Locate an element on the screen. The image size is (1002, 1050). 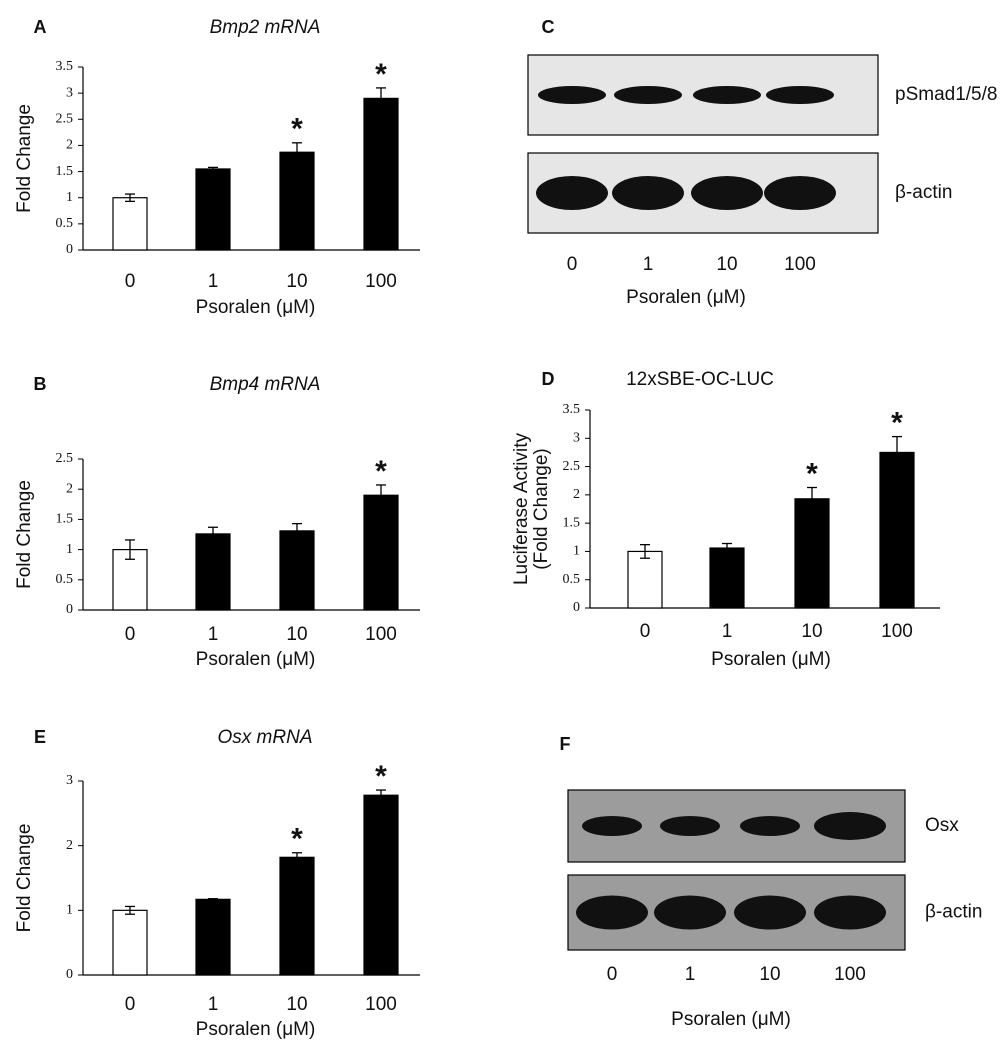
chart-title: 12xSBE-OC-LUC is located at coordinates (700, 379).